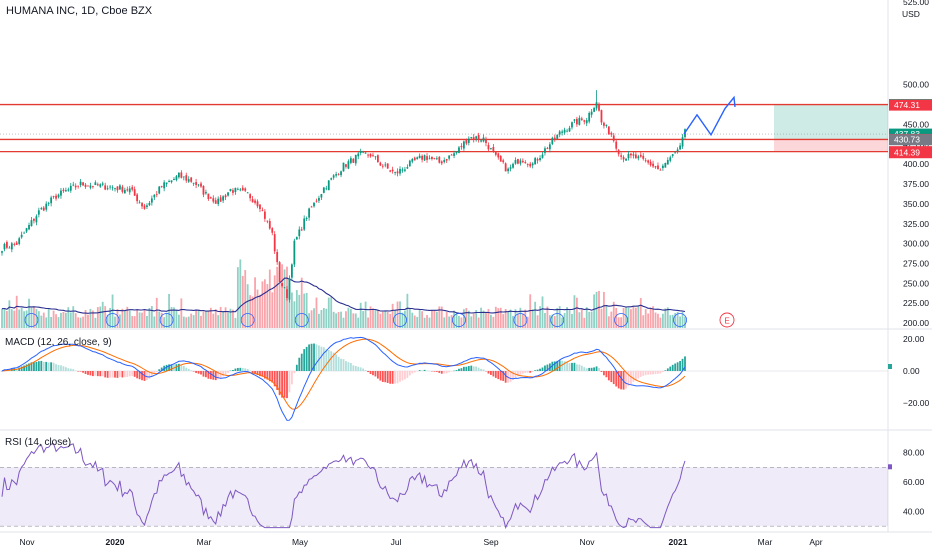 The height and width of the screenshot is (555, 932). What do you see at coordinates (709, 115) in the screenshot?
I see `projection-path` at bounding box center [709, 115].